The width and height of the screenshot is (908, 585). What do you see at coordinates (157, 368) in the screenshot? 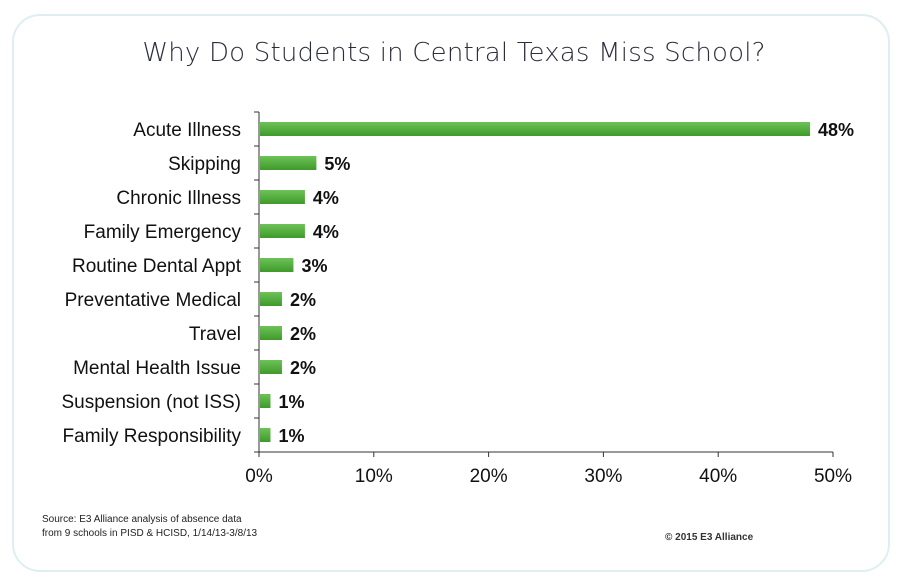
I see `category-label: Mental Health Issue` at bounding box center [157, 368].